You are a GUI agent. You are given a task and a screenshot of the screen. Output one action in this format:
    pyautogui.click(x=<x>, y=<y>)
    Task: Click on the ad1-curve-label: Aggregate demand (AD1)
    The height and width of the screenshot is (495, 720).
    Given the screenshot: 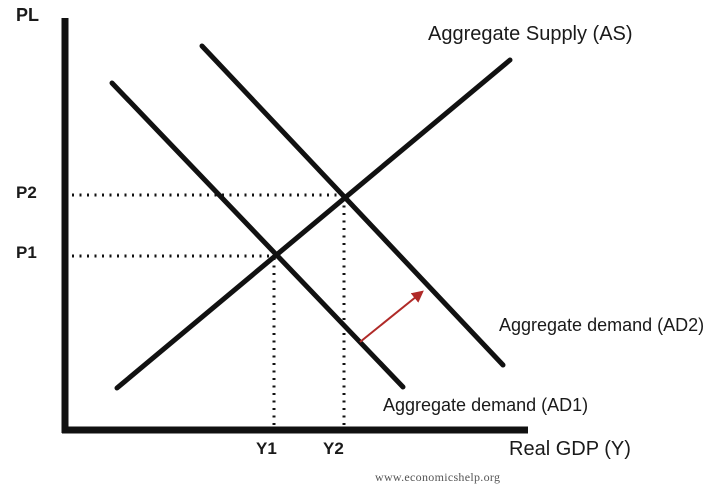 What is the action you would take?
    pyautogui.click(x=486, y=405)
    